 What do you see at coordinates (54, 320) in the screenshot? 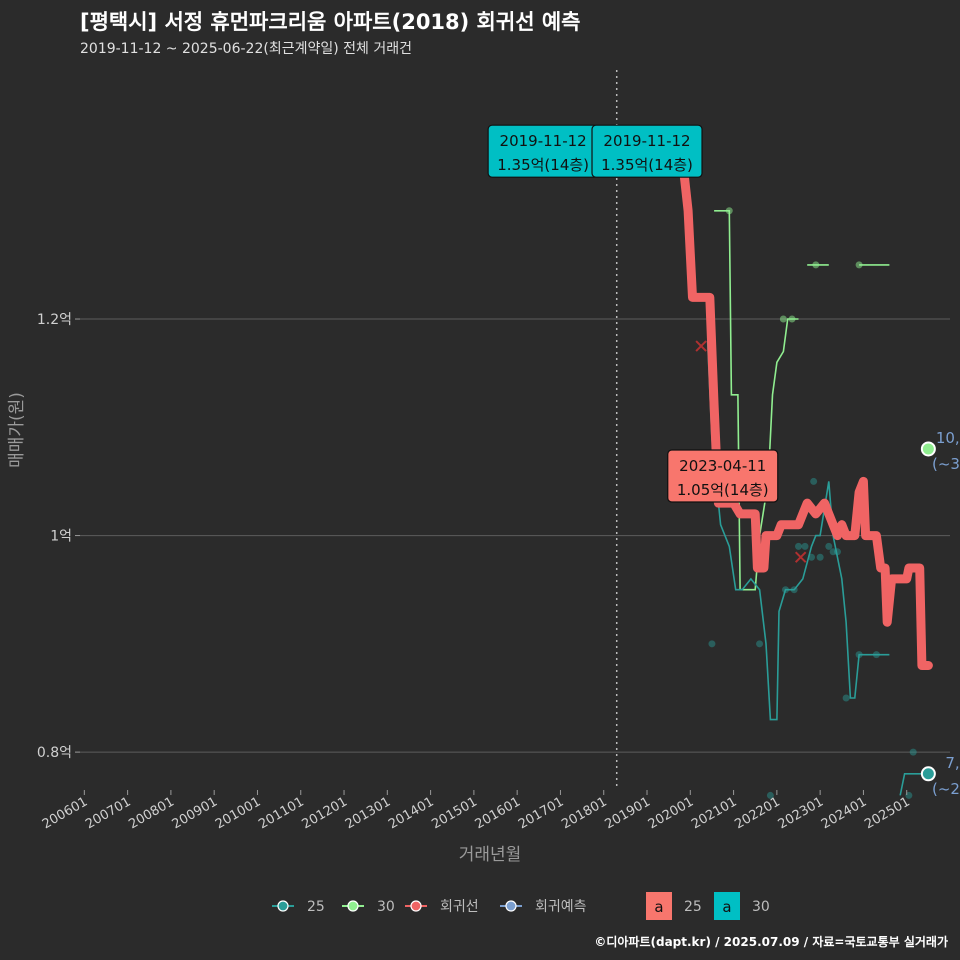
I see `y-tick-label: 1.2억` at bounding box center [54, 320].